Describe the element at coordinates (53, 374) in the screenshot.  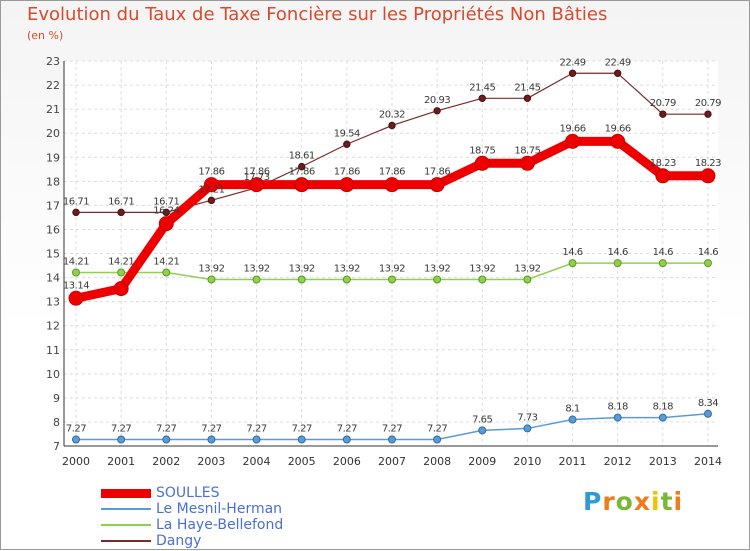
I see `y-tick-label: 10` at that location.